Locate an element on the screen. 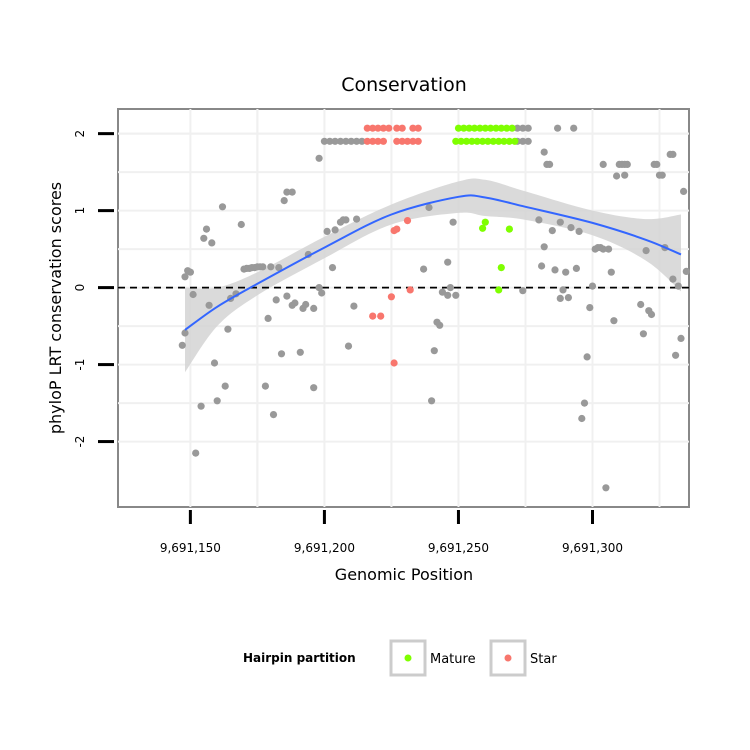  legend-label-star: Star is located at coordinates (543, 659).